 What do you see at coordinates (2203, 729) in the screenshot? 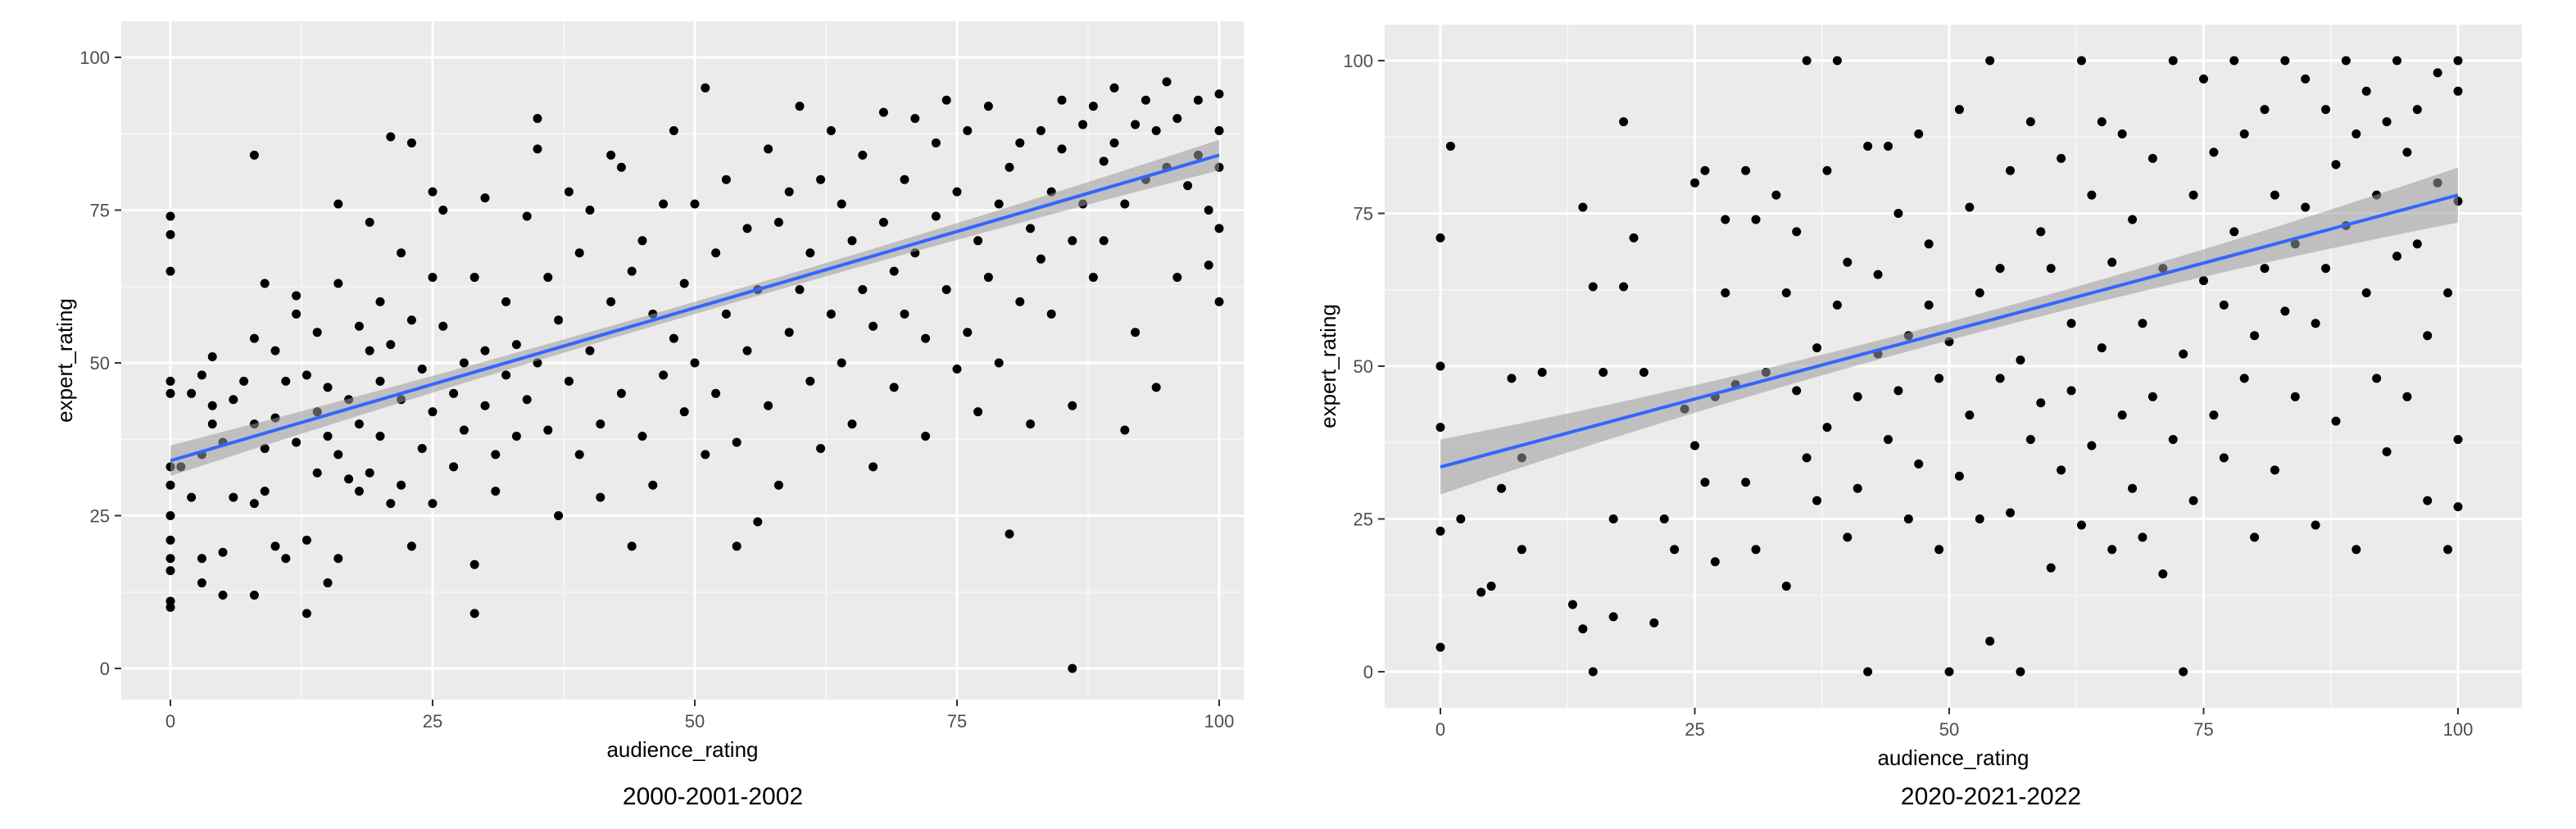
I see `x-tick-label: 75` at bounding box center [2203, 729].